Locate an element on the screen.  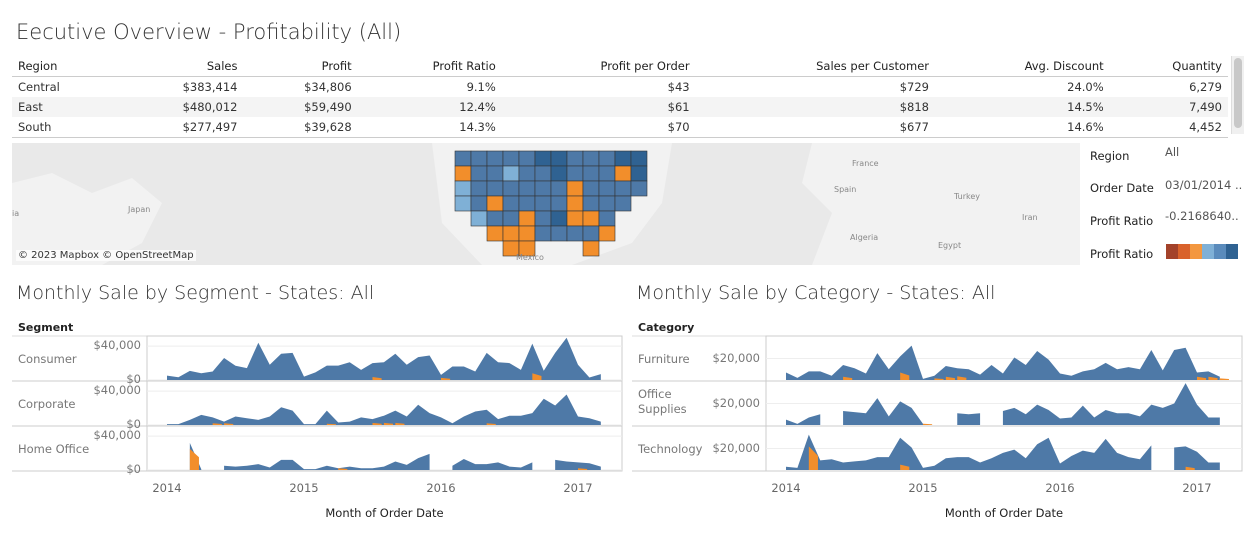
row-label: Office Supplies is located at coordinates (662, 401).